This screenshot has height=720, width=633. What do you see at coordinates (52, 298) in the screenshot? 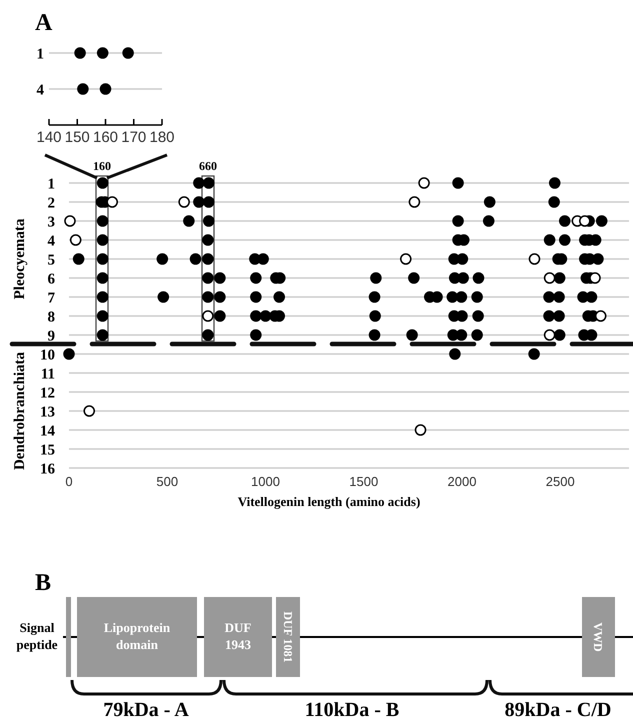
I see `y-tick-label: 7` at bounding box center [52, 298].